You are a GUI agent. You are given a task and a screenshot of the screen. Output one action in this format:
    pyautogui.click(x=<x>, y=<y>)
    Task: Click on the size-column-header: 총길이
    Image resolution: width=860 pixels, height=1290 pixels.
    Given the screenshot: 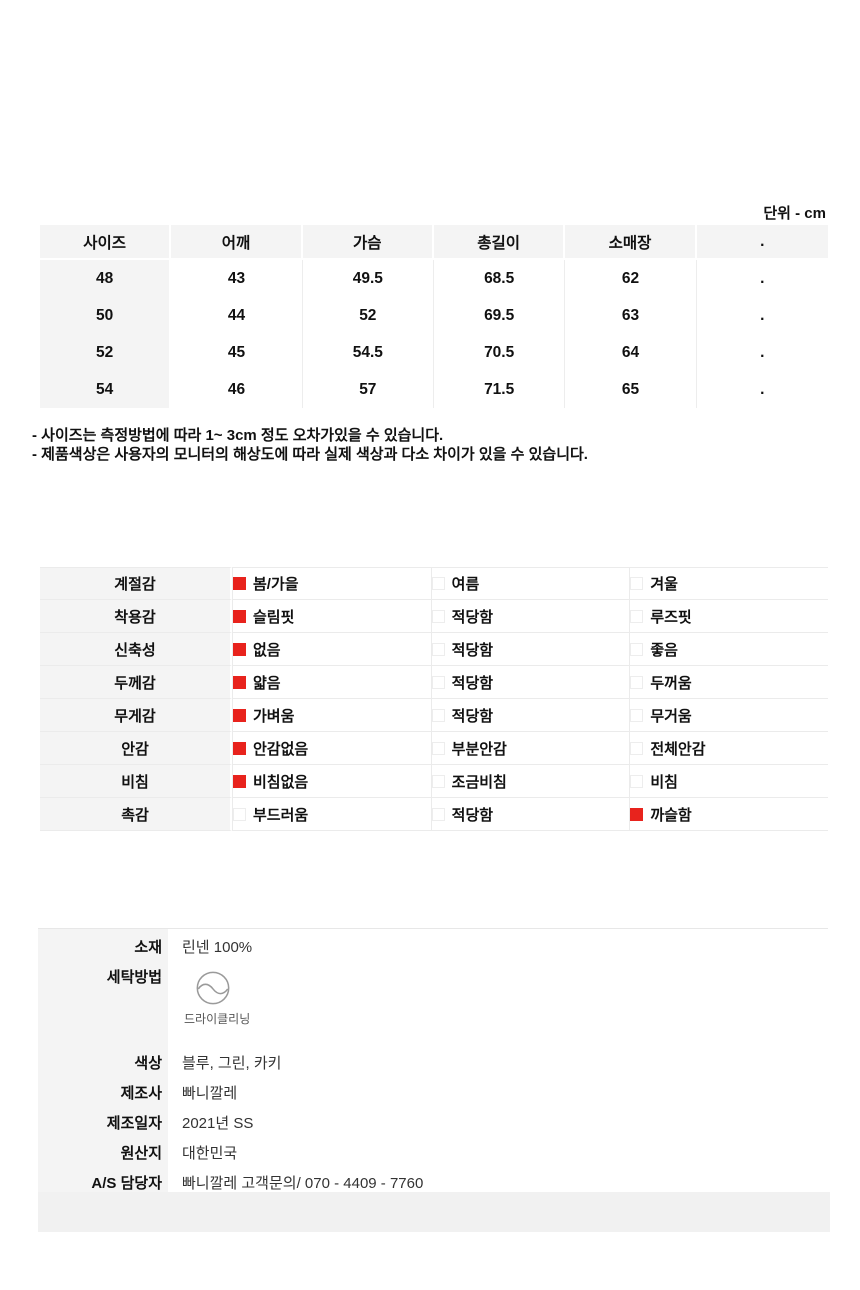 What is the action you would take?
    pyautogui.click(x=499, y=242)
    